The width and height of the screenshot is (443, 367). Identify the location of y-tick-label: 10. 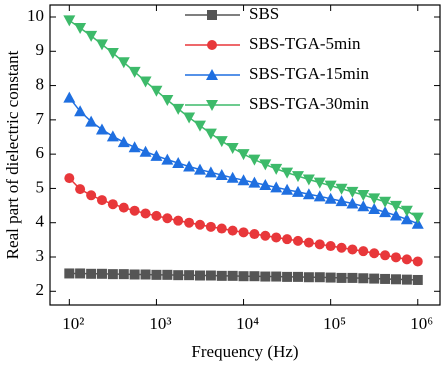
(35, 15).